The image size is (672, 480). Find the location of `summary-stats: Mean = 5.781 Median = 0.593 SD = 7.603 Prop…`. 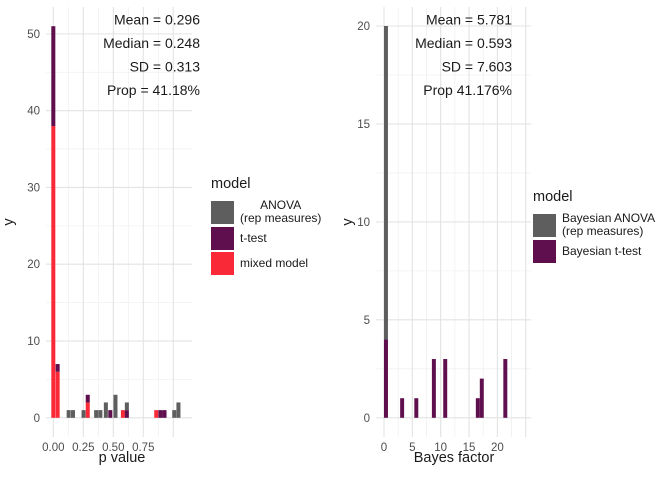

summary-stats: Mean = 5.781 Median = 0.593 SD = 7.603 Prop… is located at coordinates (463, 55).